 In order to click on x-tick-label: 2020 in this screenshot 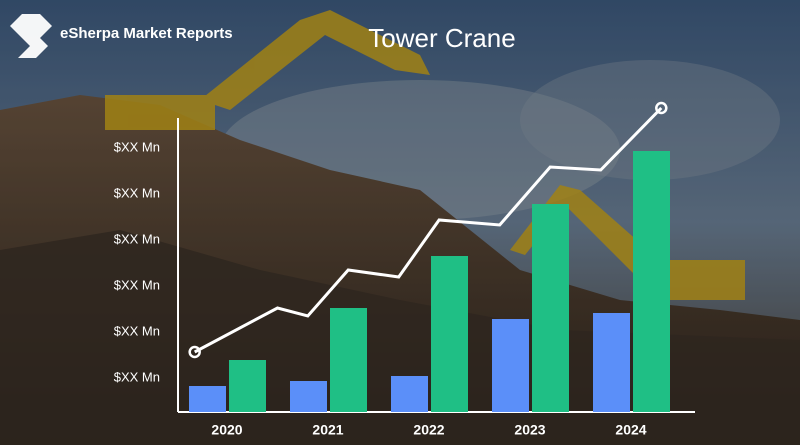, I will do `click(226, 430)`.